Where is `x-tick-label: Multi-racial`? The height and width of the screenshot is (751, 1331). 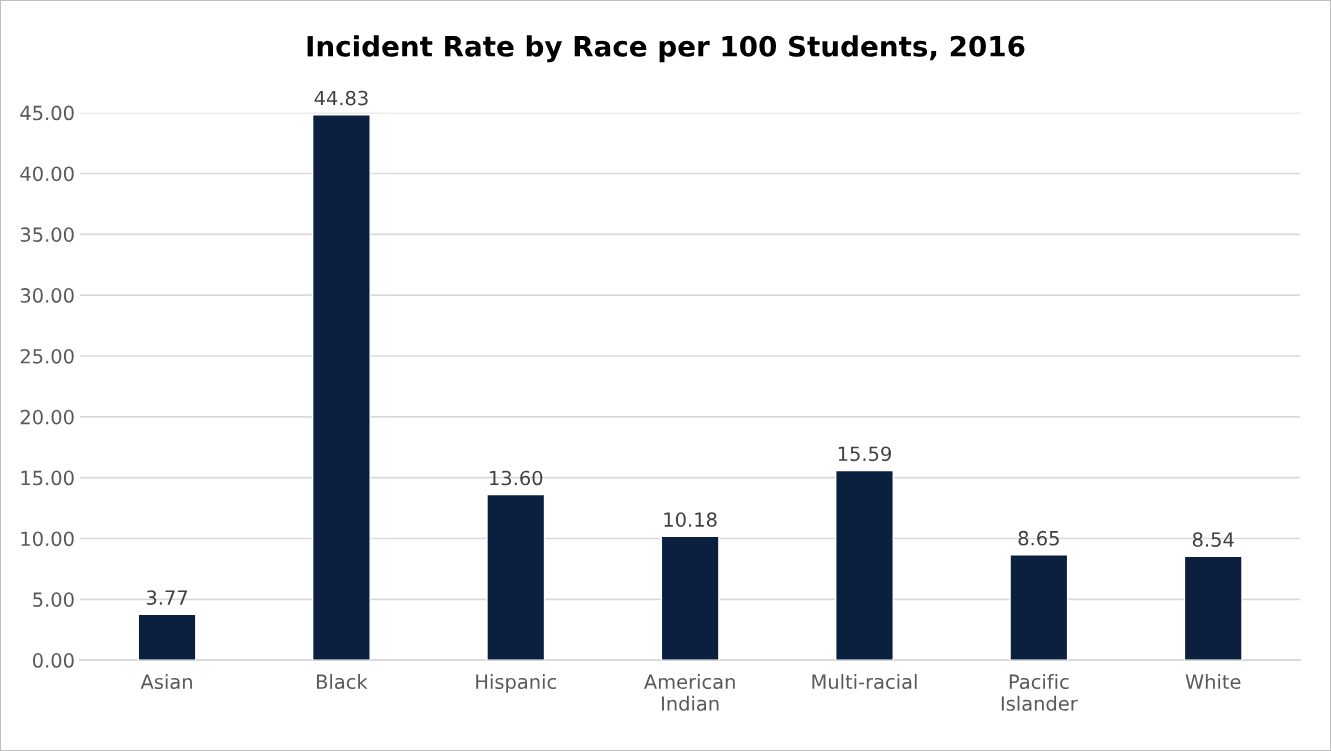
x-tick-label: Multi-racial is located at coordinates (864, 682).